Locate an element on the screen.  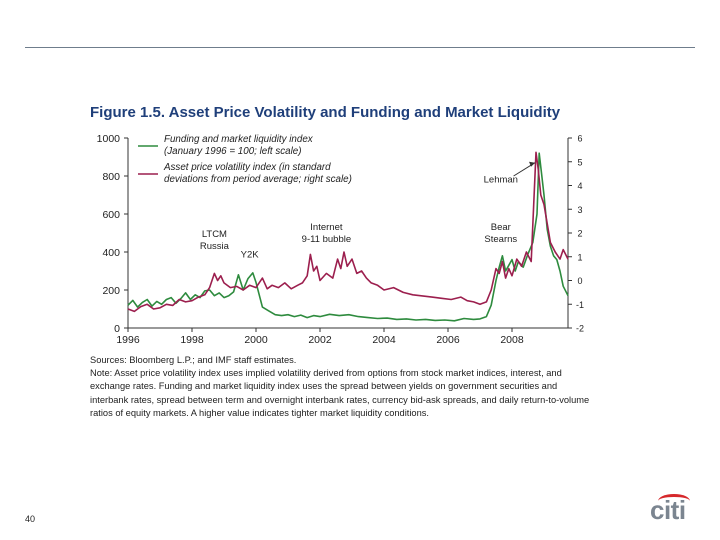
citi-logo: citi is located at coordinates (674, 510).